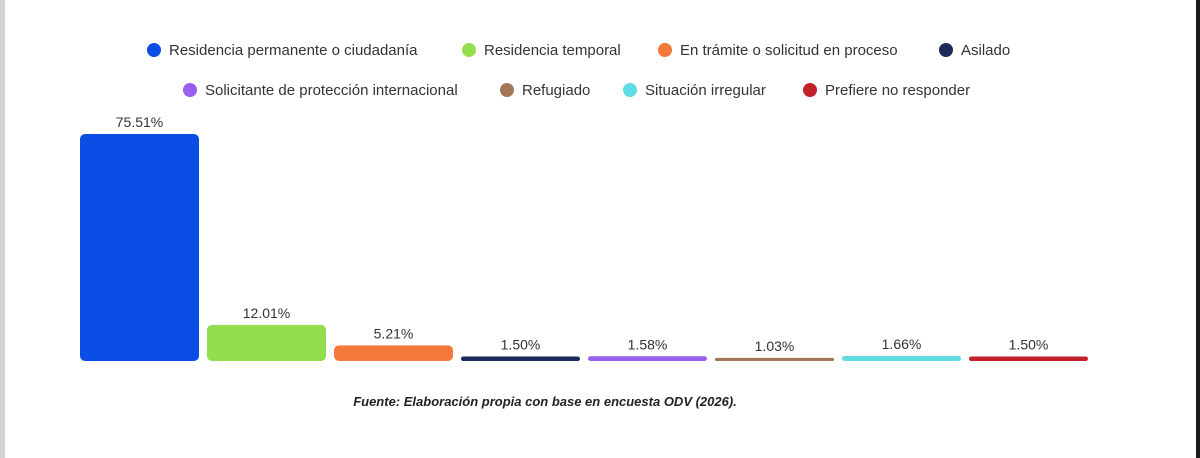  I want to click on legend-item: Residencia temporal, so click(541, 50).